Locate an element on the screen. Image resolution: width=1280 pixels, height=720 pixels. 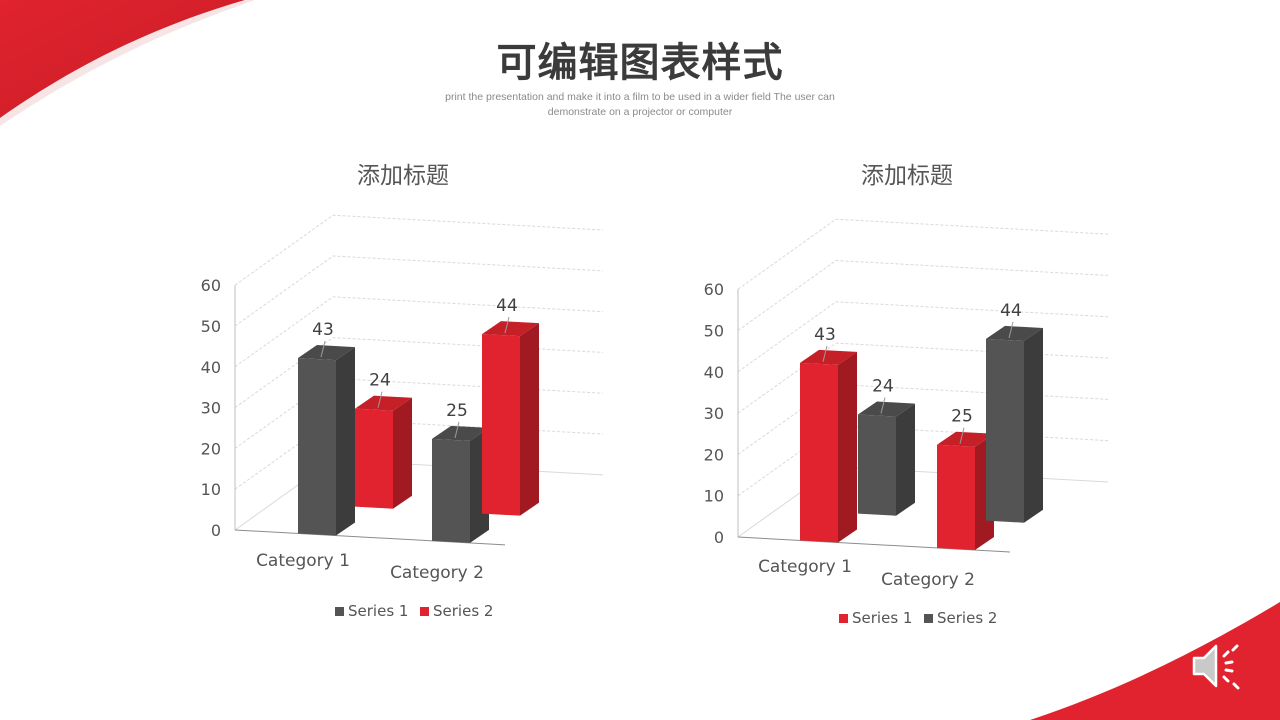
page-title: 可编辑图表样式 is located at coordinates (640, 63).